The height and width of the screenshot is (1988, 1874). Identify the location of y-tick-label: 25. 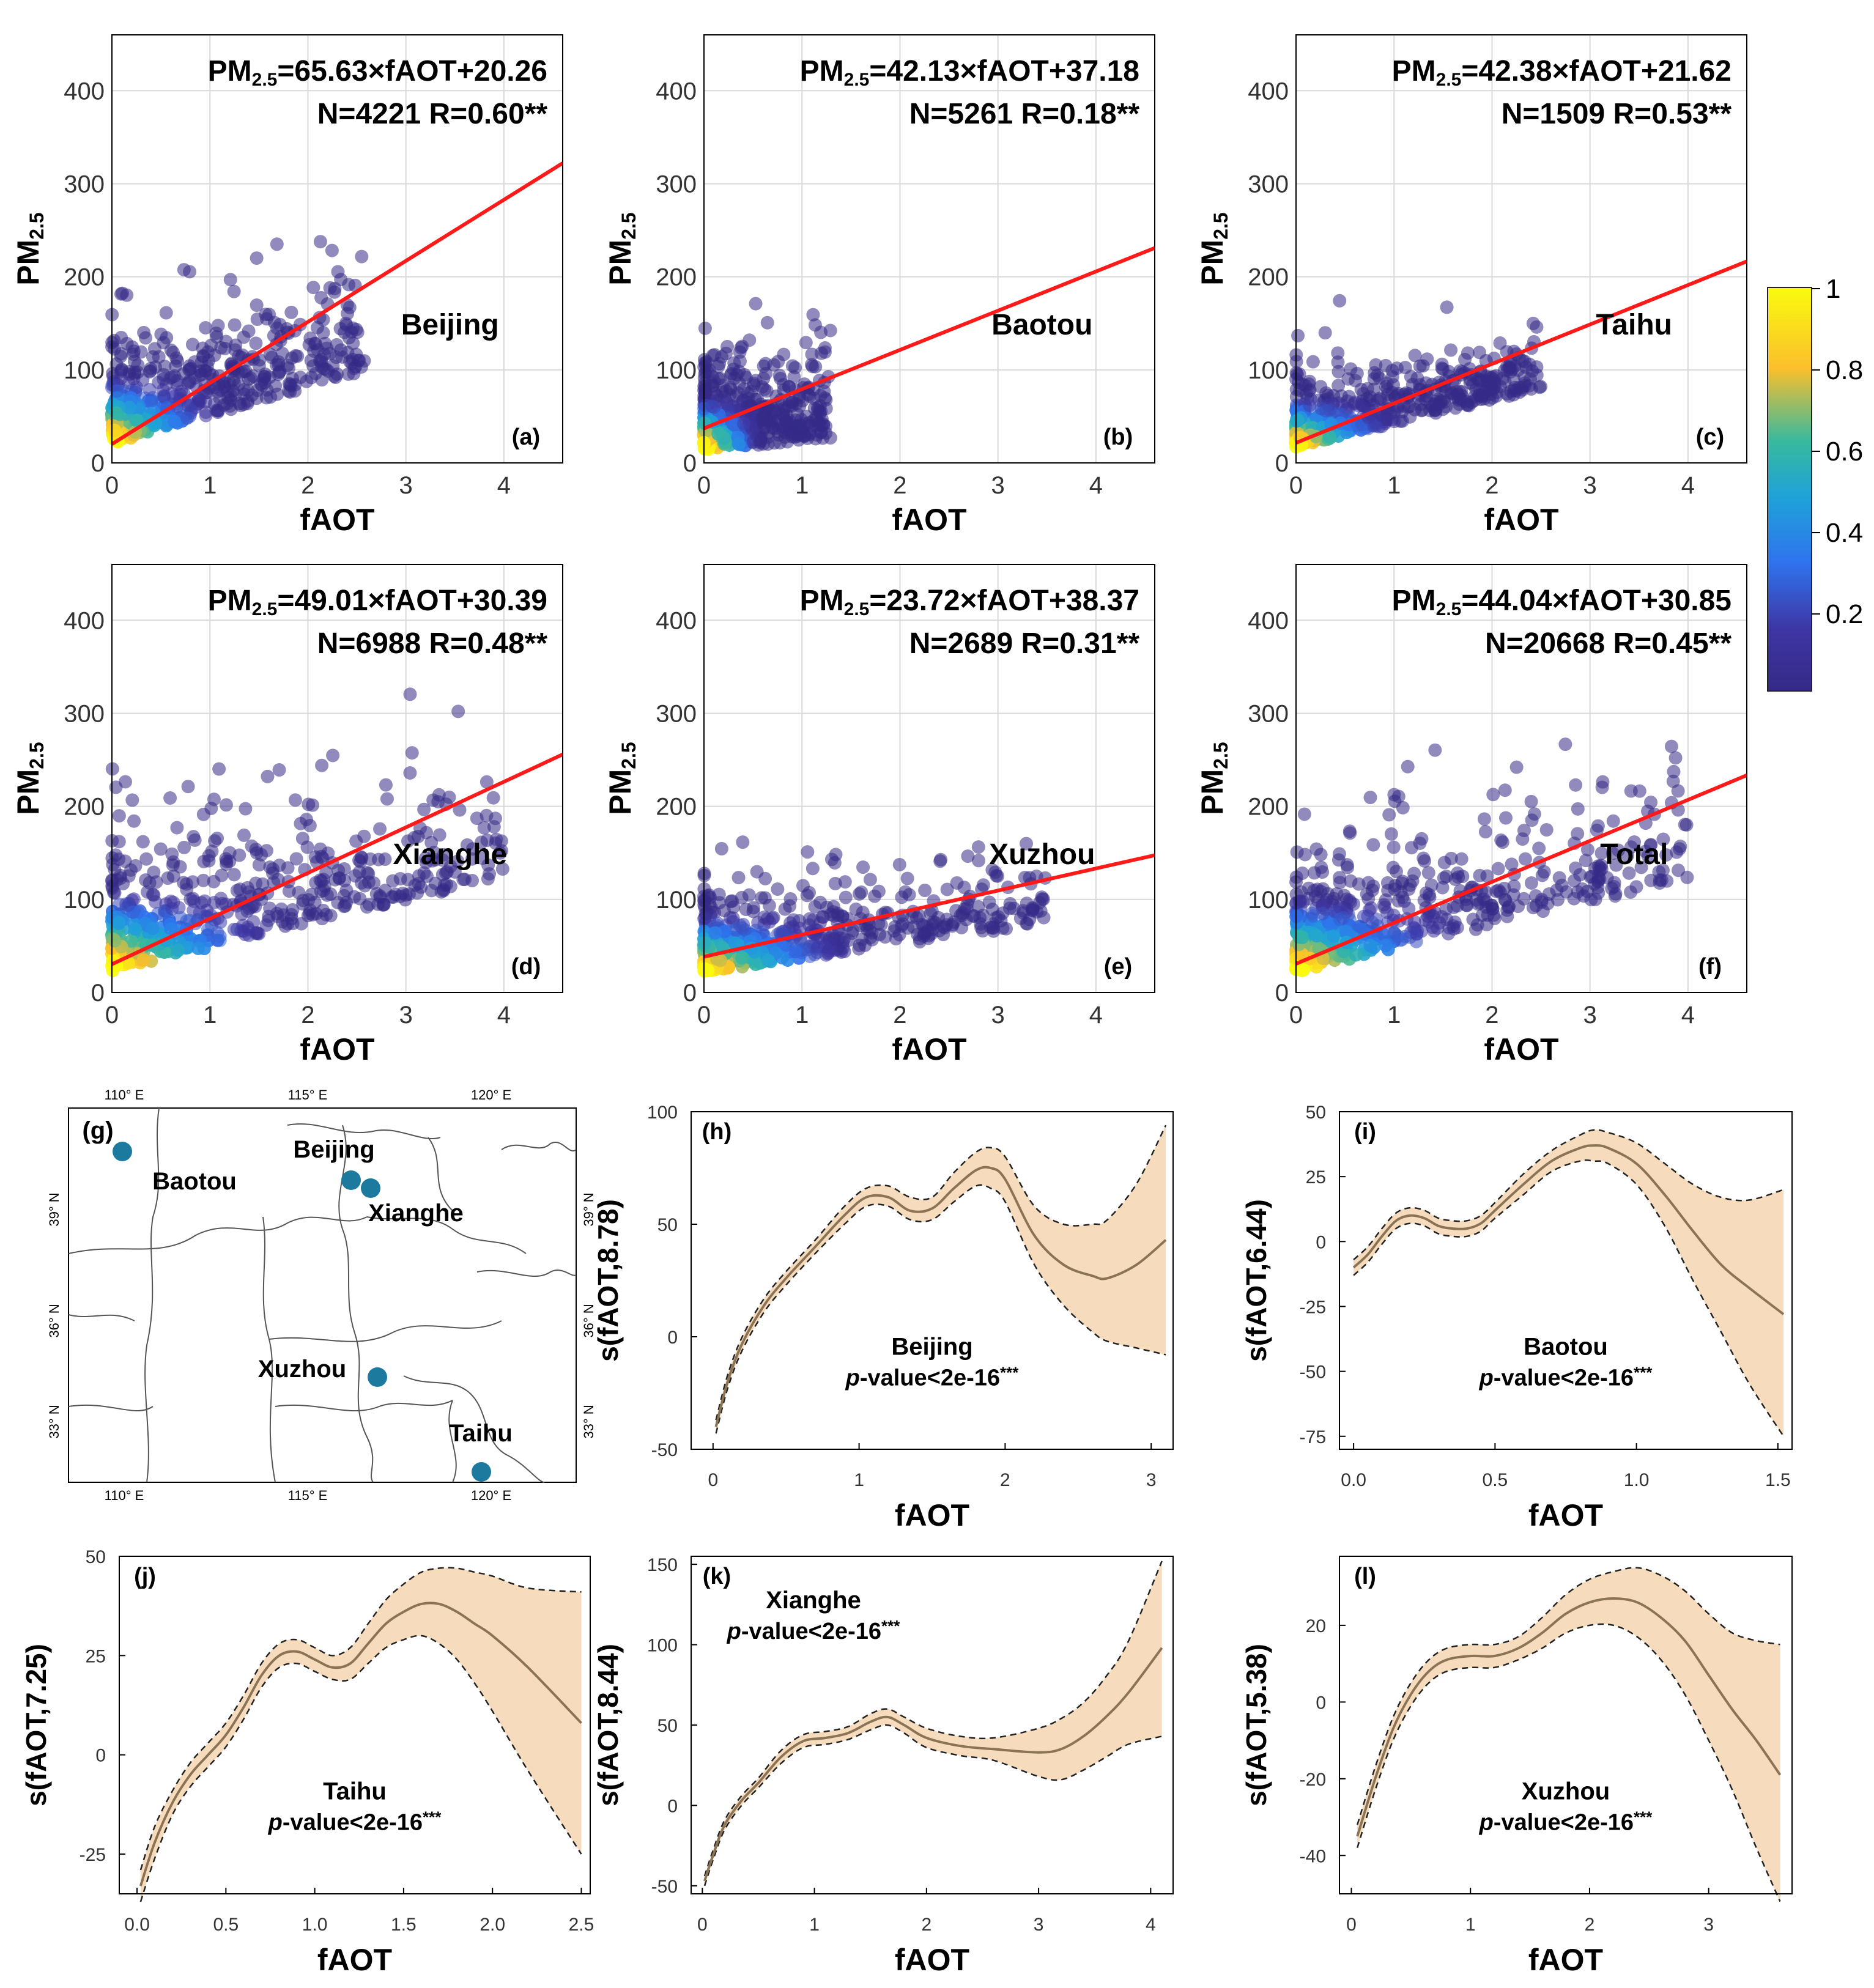
(1316, 1177).